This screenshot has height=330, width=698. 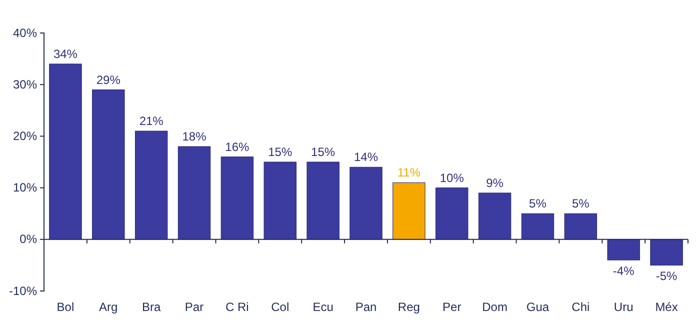 I want to click on y-tick-label: -10%, so click(x=23, y=291).